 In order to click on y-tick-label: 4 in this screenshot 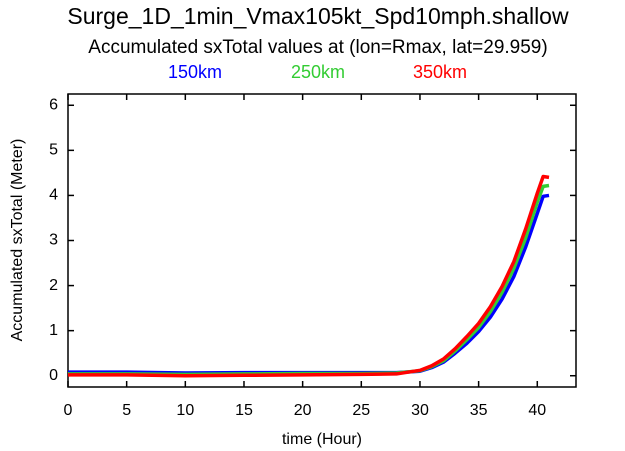, I will do `click(53, 195)`.